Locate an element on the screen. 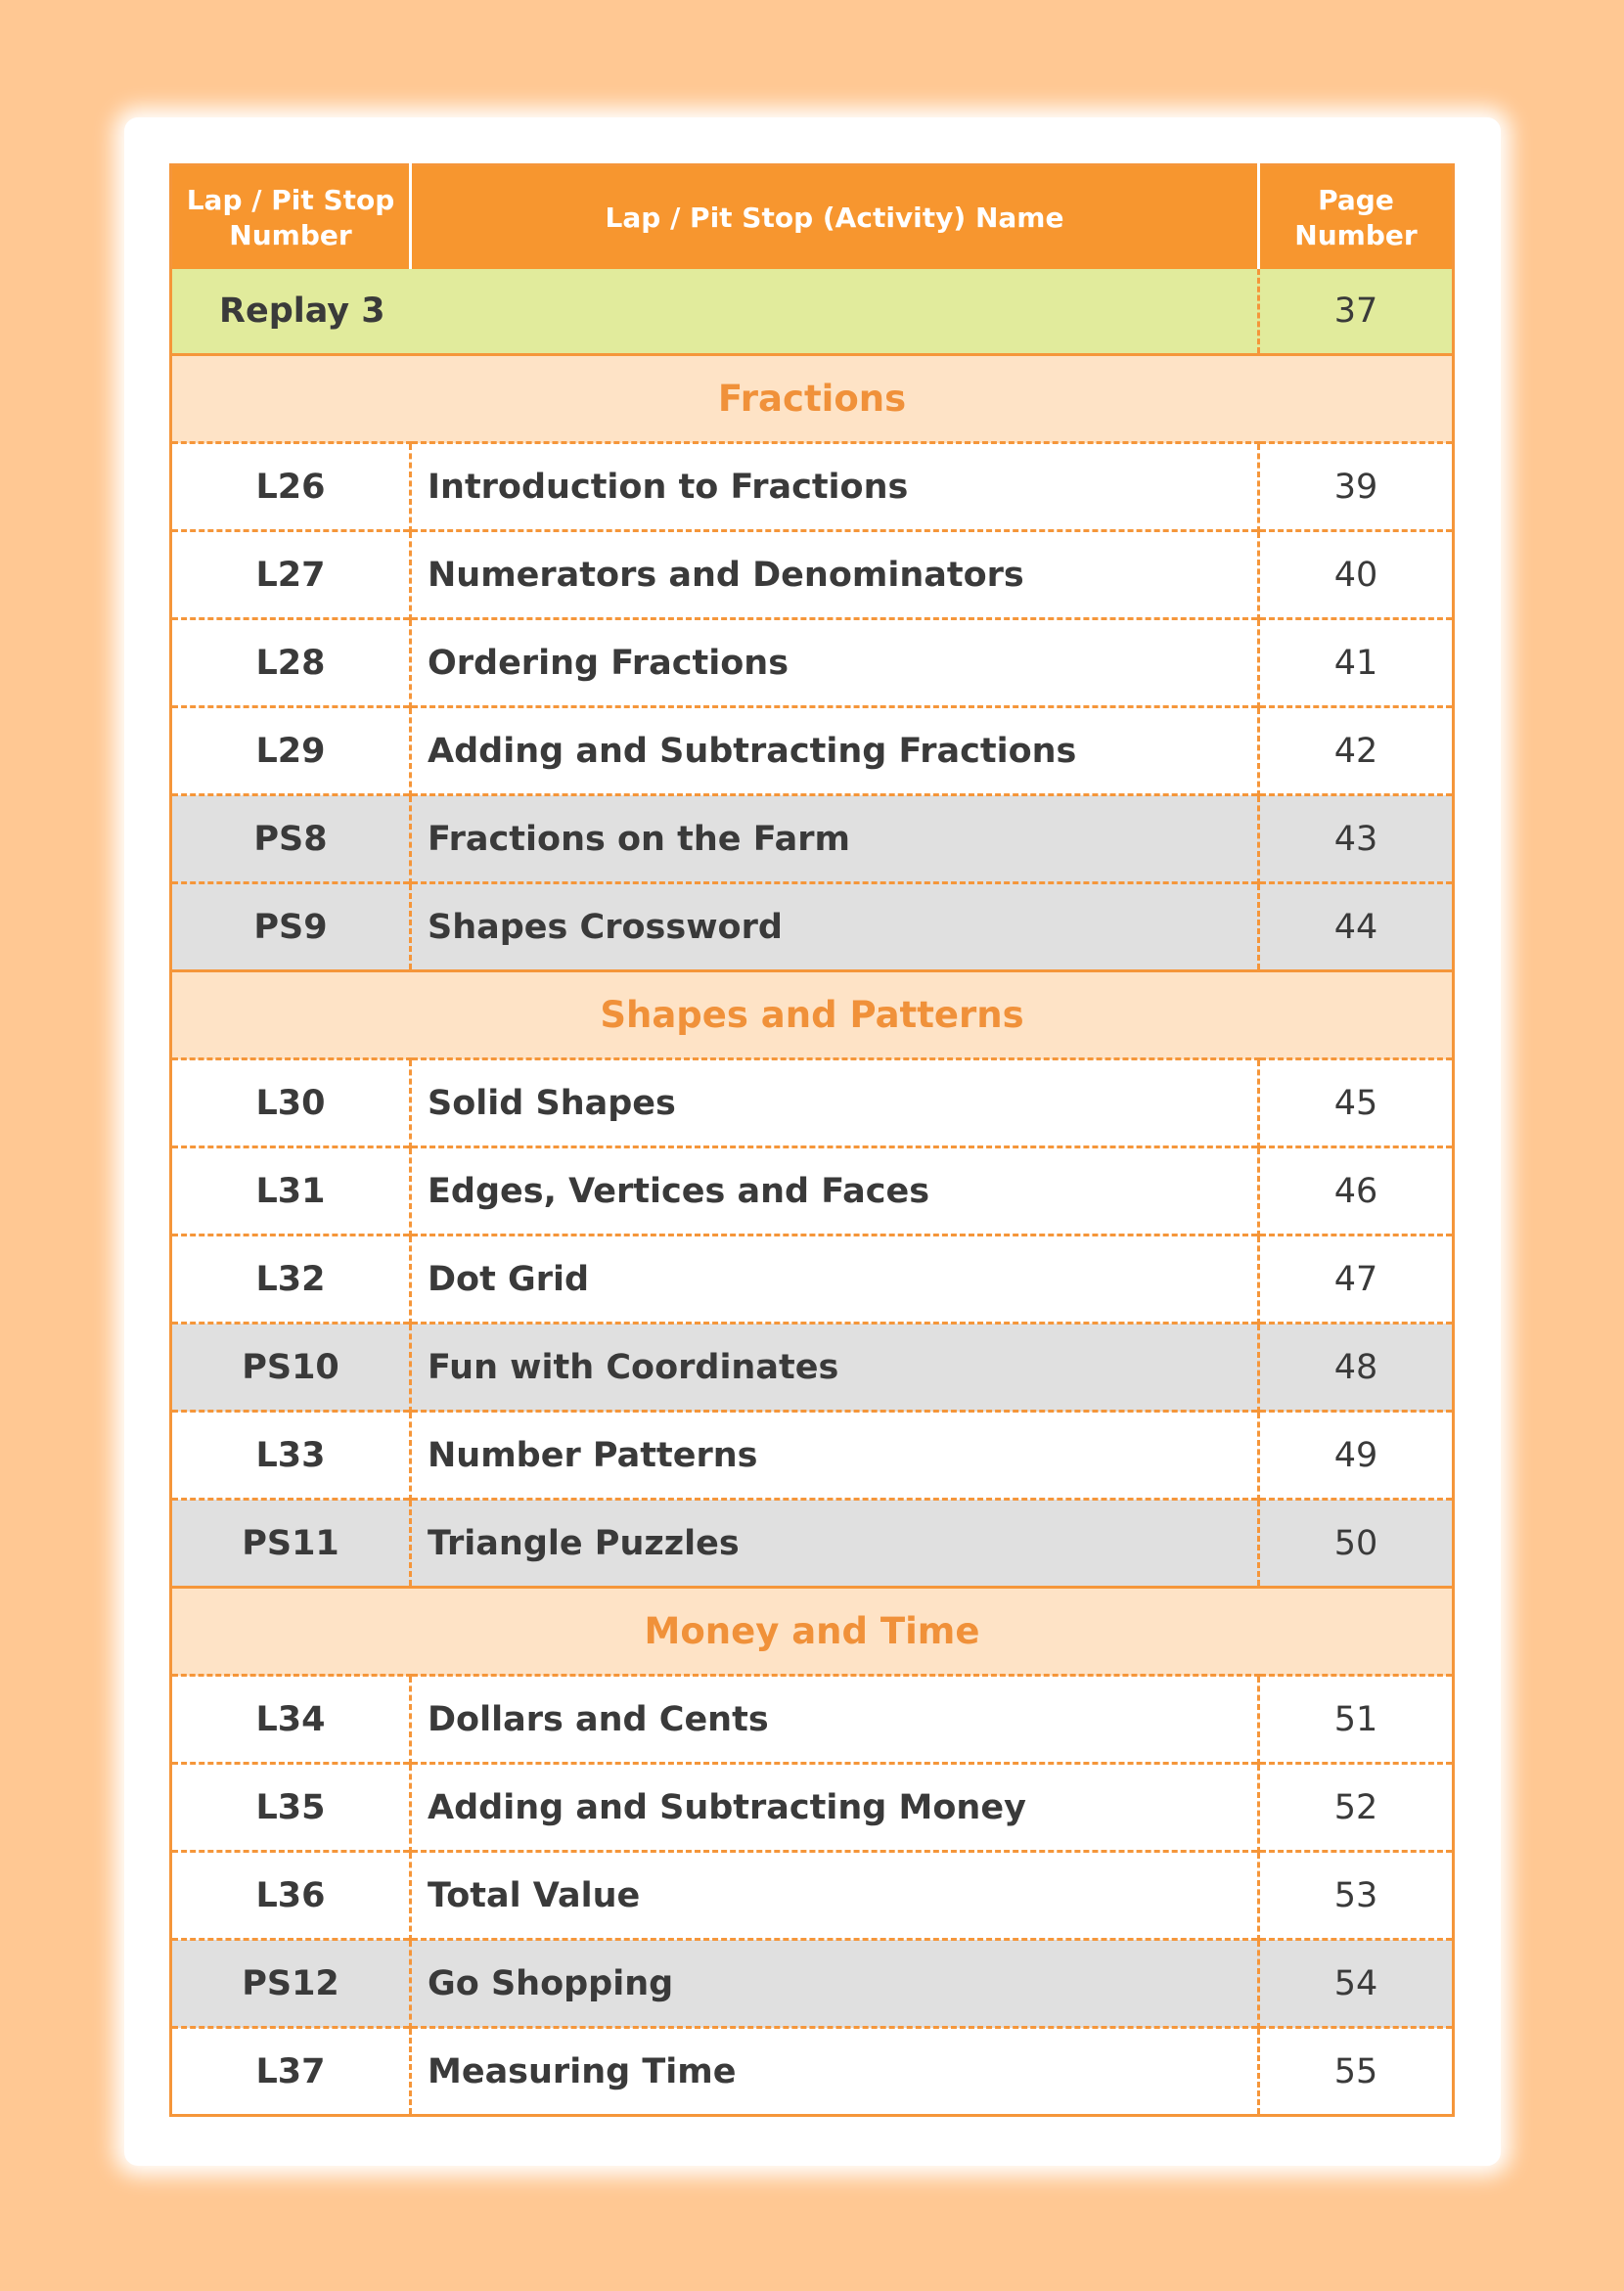 This screenshot has width=1624, height=2291. page-number: 47 is located at coordinates (1355, 1279).